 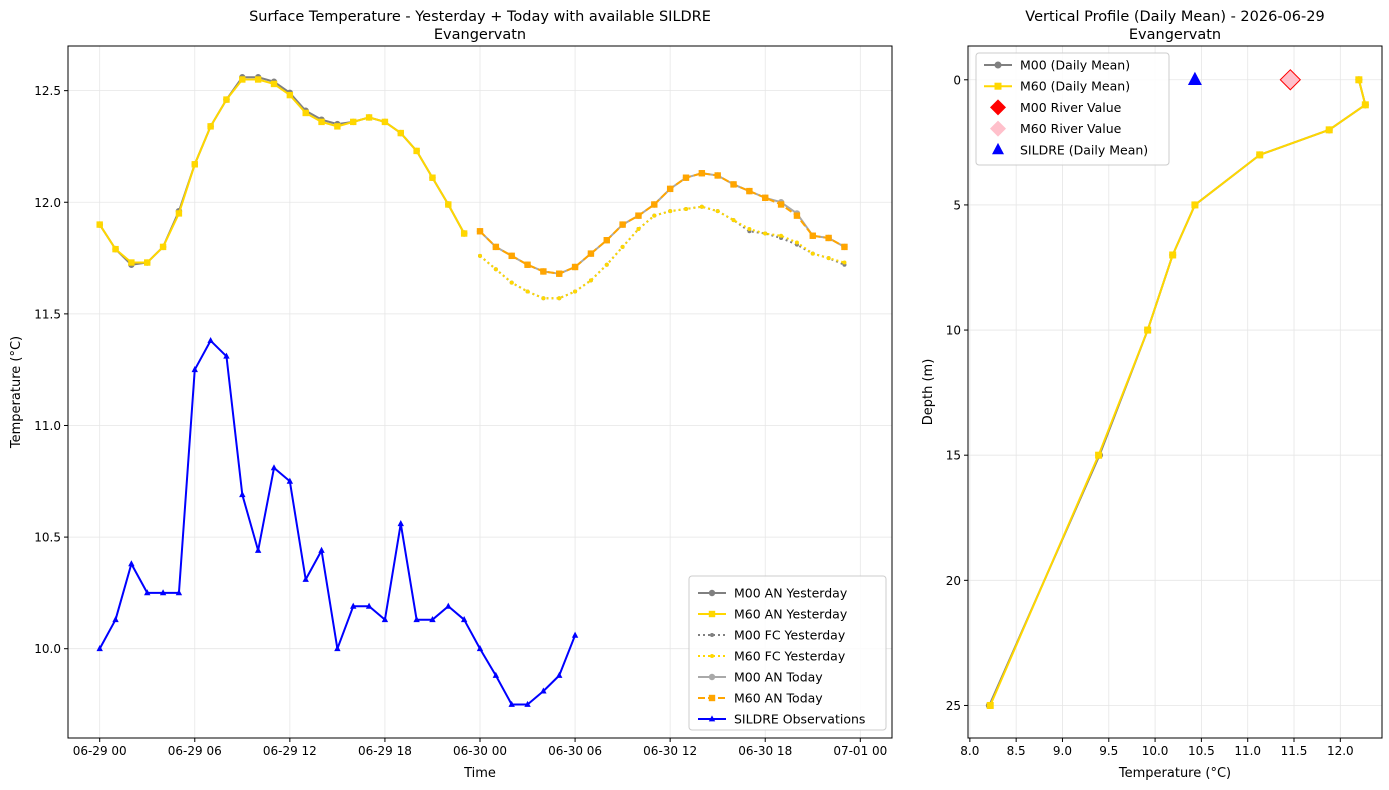 I want to click on left-legend-label: M00 AN Yesterday, so click(x=791, y=593).